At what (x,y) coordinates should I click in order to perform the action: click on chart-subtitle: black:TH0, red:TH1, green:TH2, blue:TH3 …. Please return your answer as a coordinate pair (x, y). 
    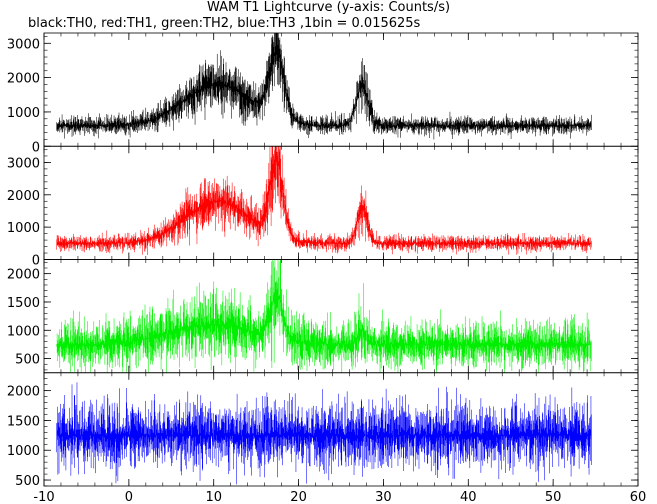
    Looking at the image, I should click on (224, 23).